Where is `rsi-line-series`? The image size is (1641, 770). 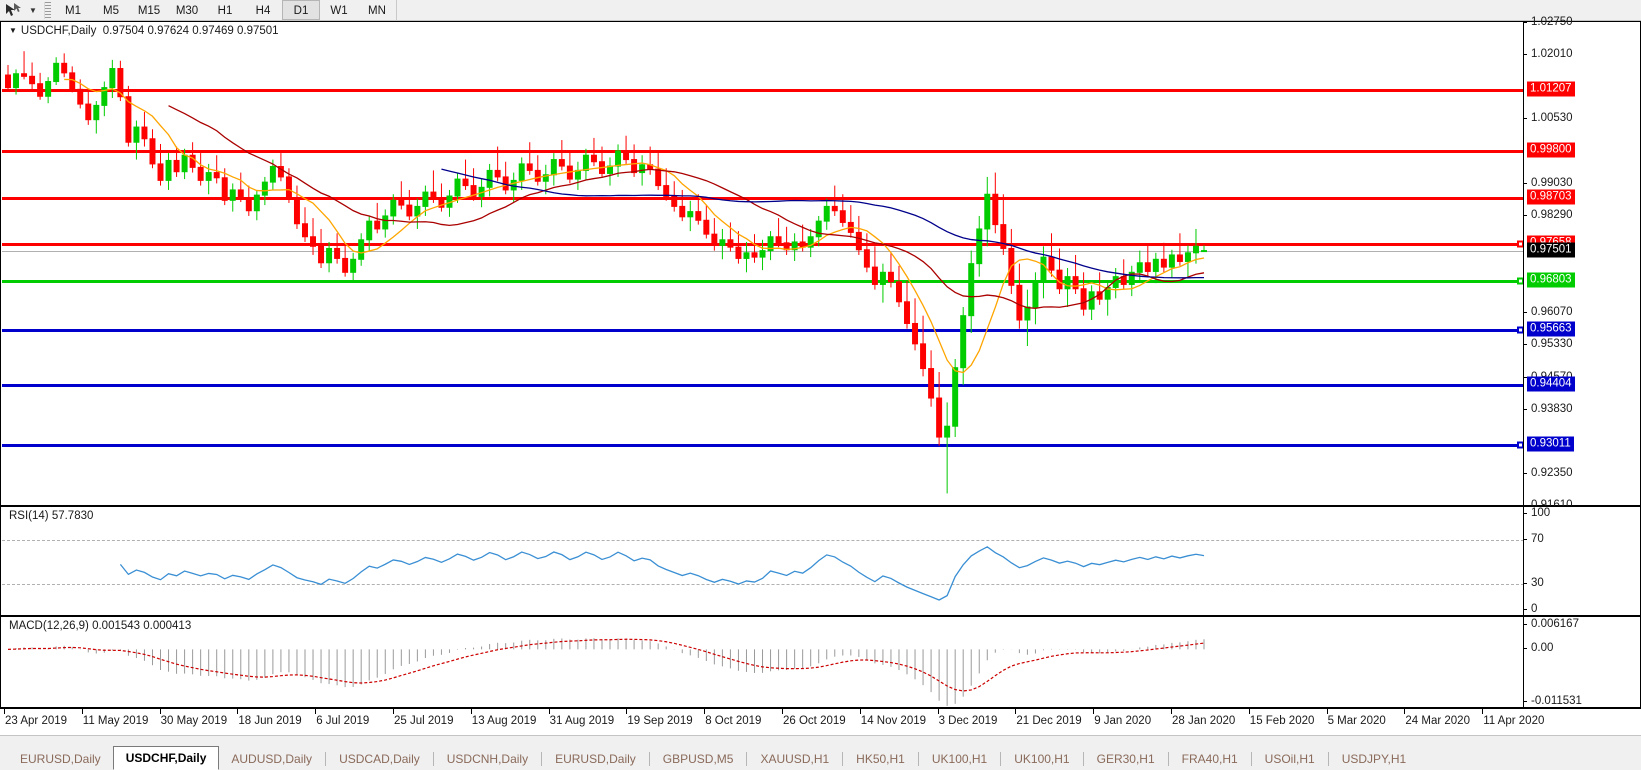 rsi-line-series is located at coordinates (662, 573).